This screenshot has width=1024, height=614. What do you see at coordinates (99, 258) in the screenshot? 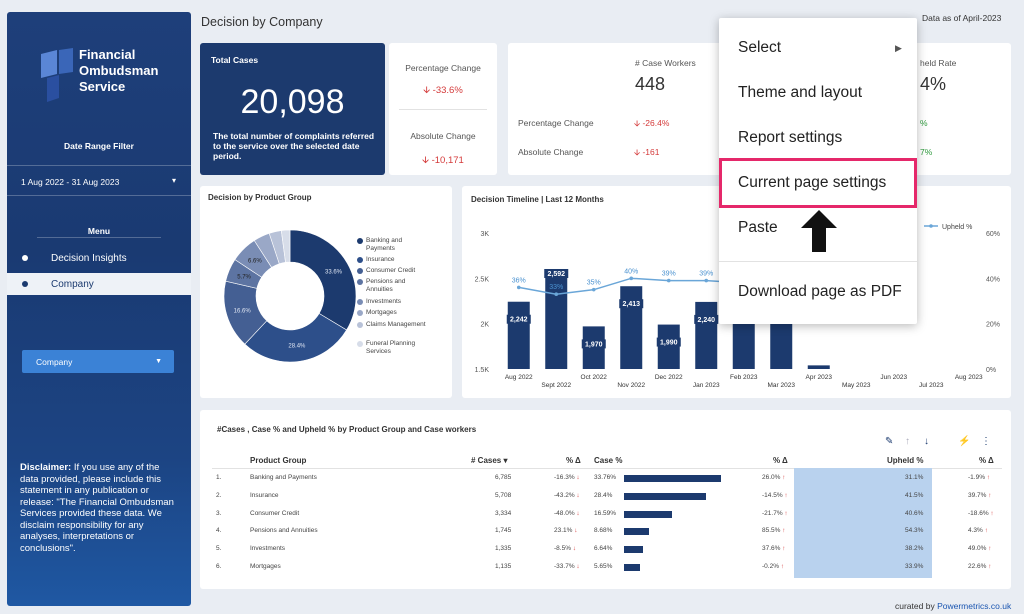
I see `sidebar-item-decision-insights: Decision Insights` at bounding box center [99, 258].